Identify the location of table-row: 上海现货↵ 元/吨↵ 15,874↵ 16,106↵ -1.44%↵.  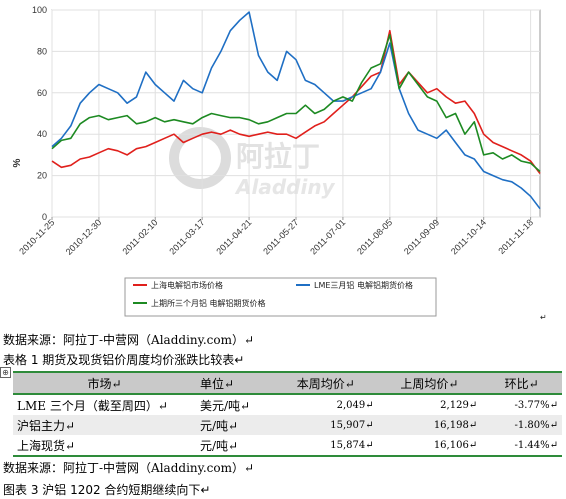
(287, 446).